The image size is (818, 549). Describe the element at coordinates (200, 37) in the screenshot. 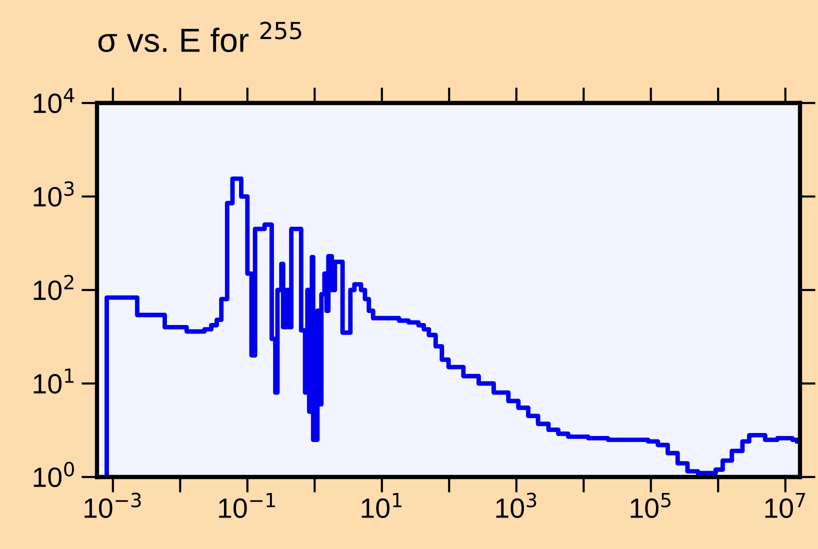

I see `chart-title: σ vs. E for $^{255}$` at that location.